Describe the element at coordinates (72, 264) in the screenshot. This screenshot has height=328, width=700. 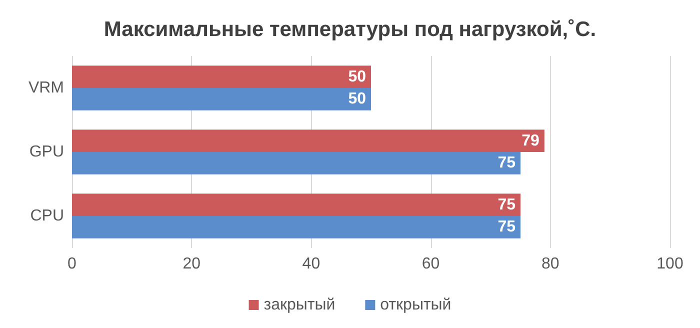
I see `x-tick-label: 0` at that location.